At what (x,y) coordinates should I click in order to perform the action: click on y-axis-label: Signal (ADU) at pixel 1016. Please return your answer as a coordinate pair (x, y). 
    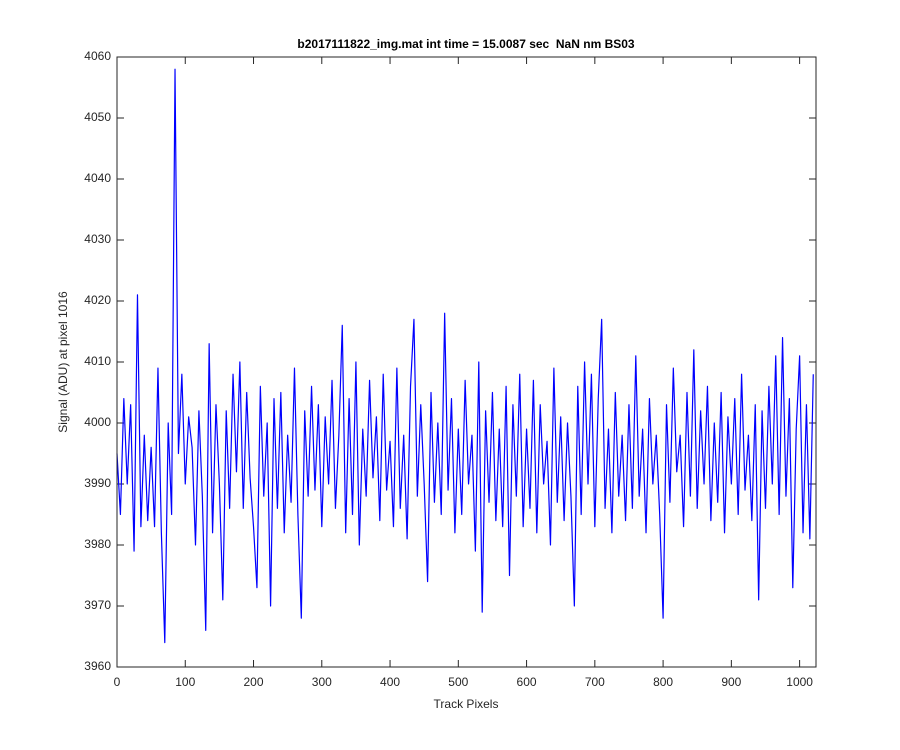
    Looking at the image, I should click on (63, 362).